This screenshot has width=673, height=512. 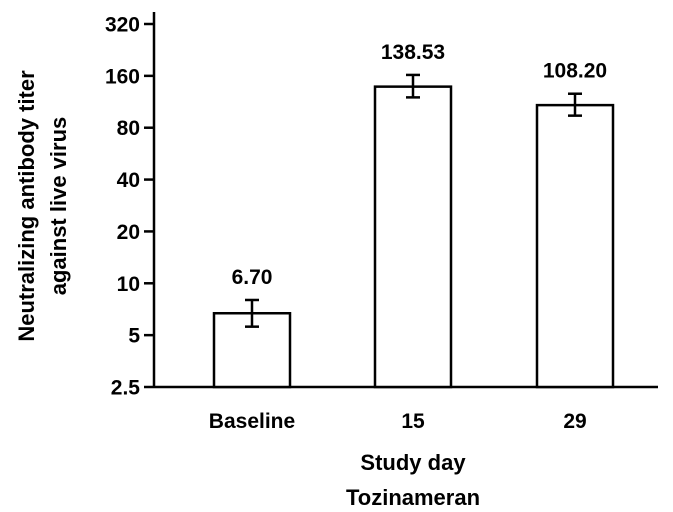 I want to click on x-axis-title: Study day, so click(x=413, y=462).